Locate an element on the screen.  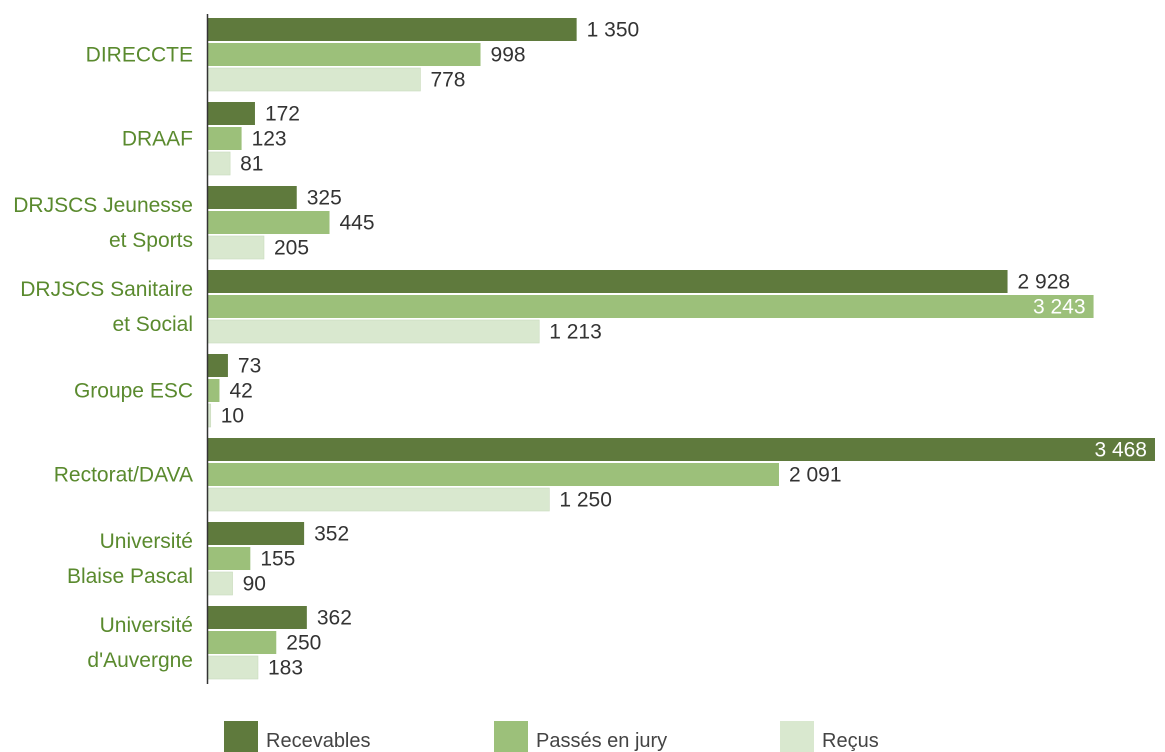
legend-label: Reçus is located at coordinates (850, 741).